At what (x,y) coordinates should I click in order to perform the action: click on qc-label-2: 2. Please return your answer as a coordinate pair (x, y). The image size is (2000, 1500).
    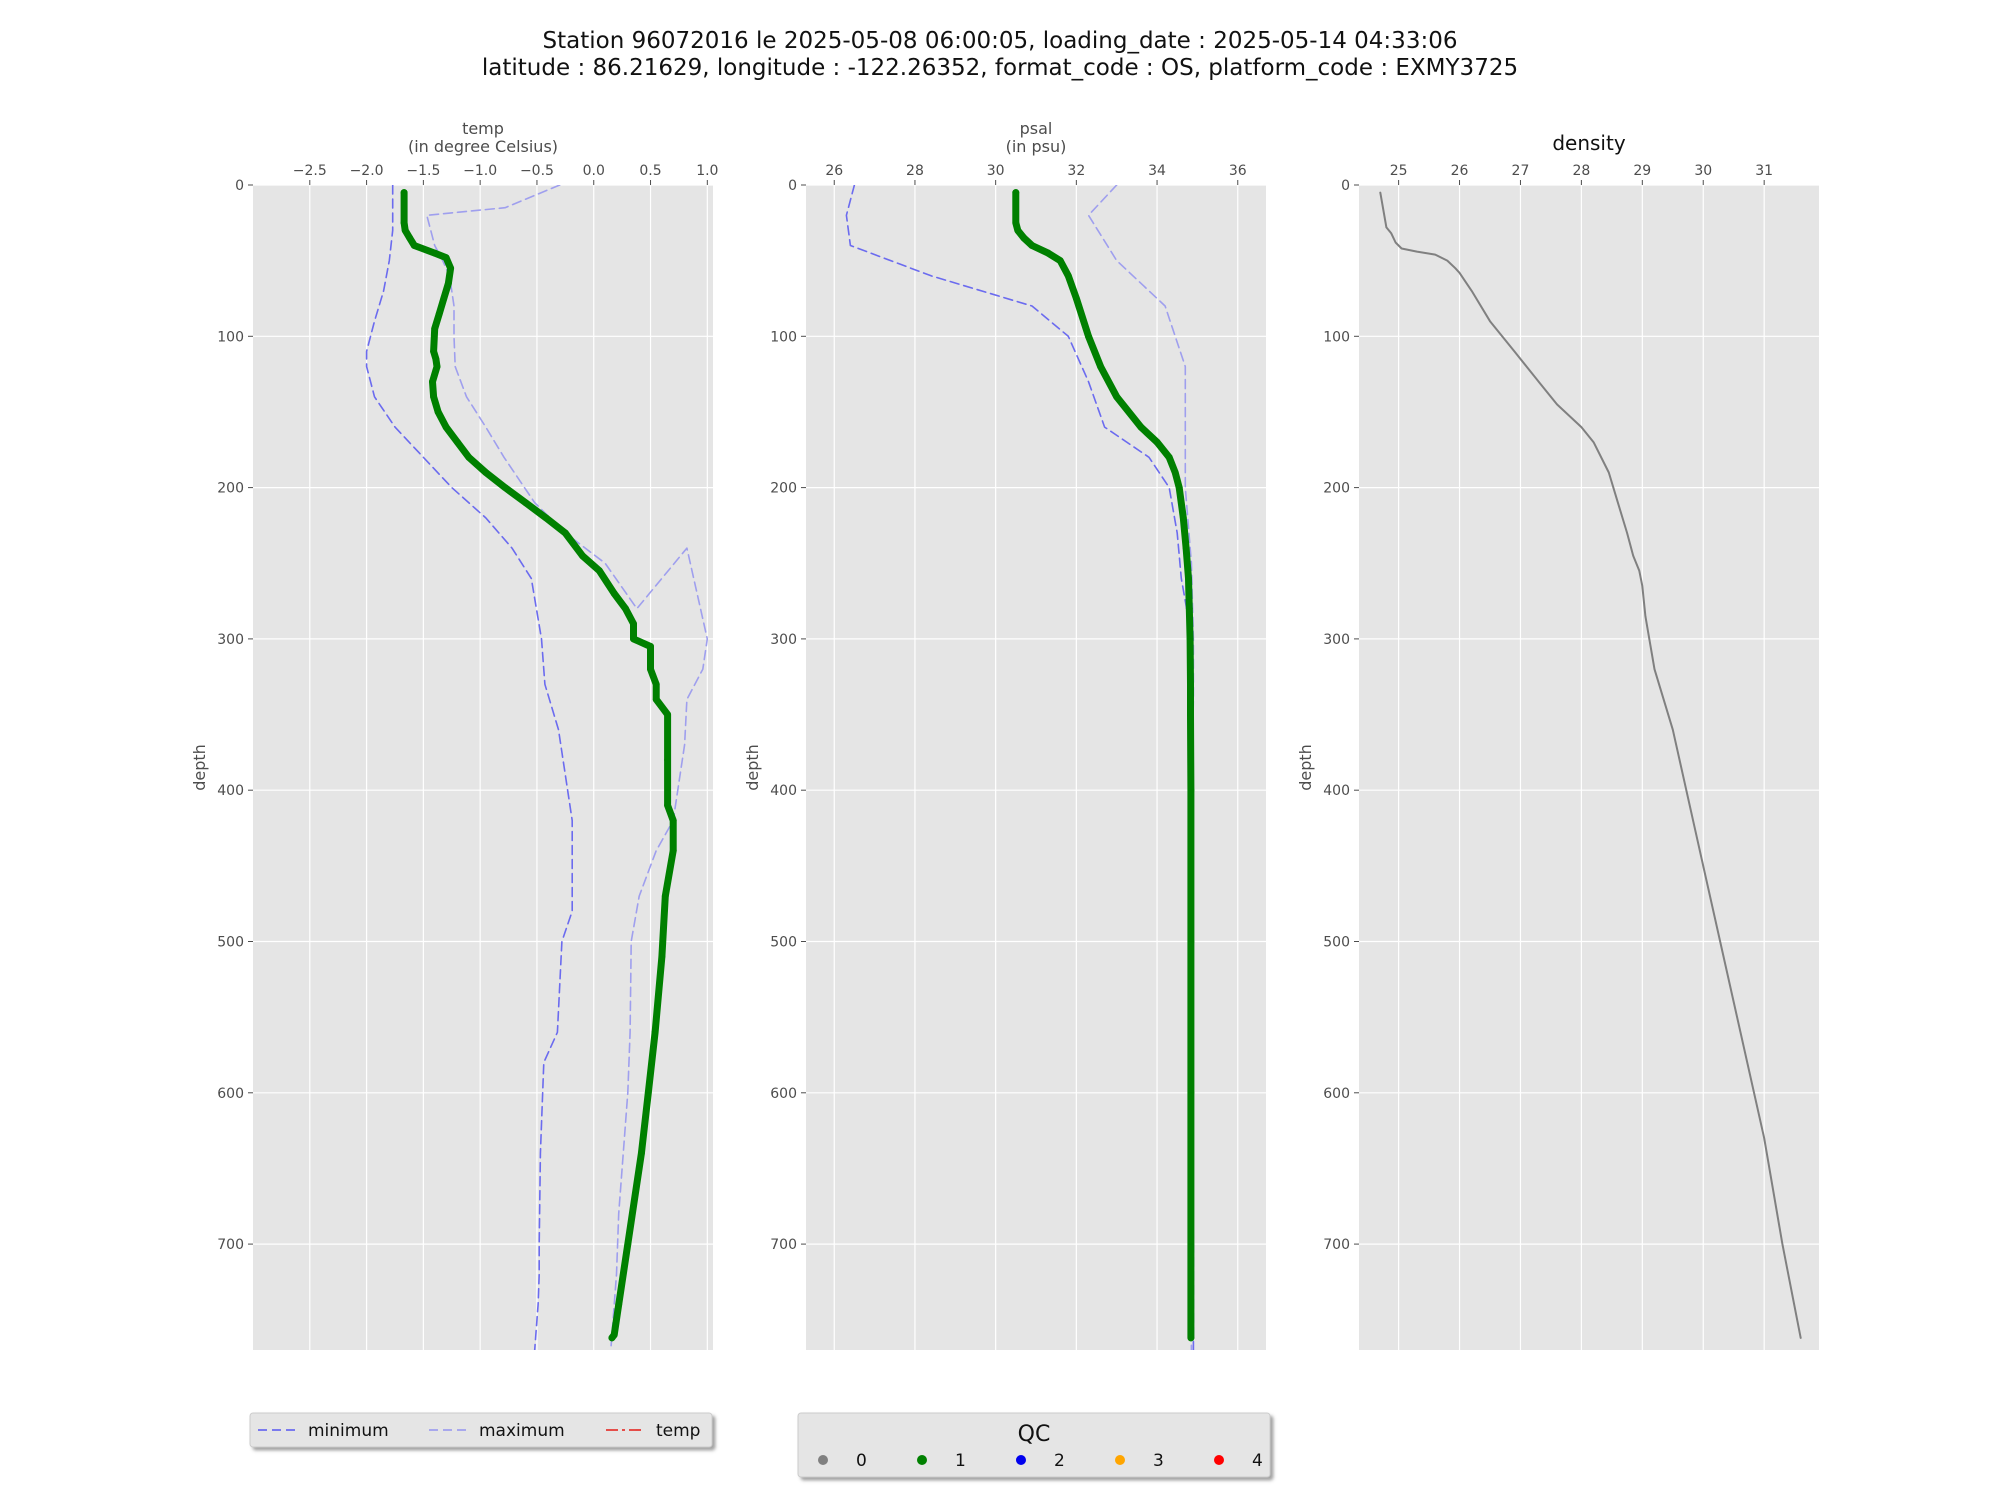
    Looking at the image, I should click on (1059, 1461).